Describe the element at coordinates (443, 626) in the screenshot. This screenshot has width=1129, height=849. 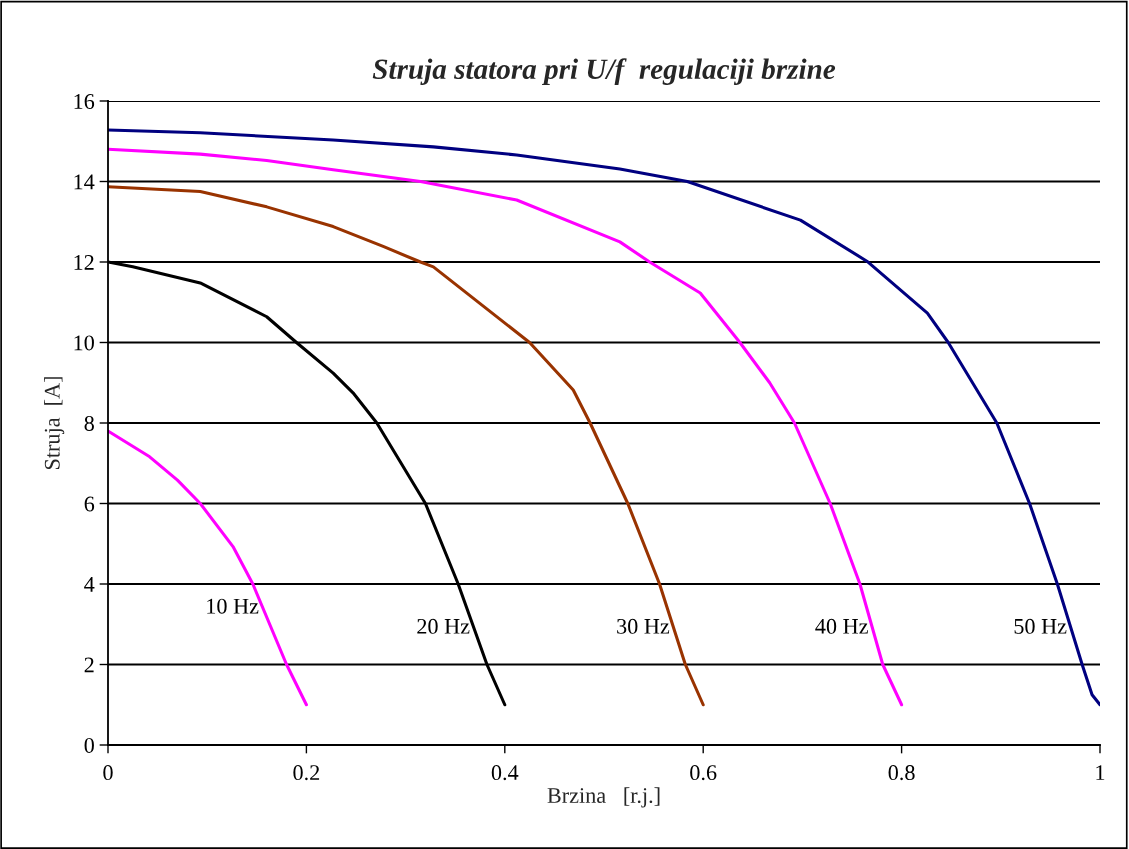
I see `series-label: 20 Hz` at that location.